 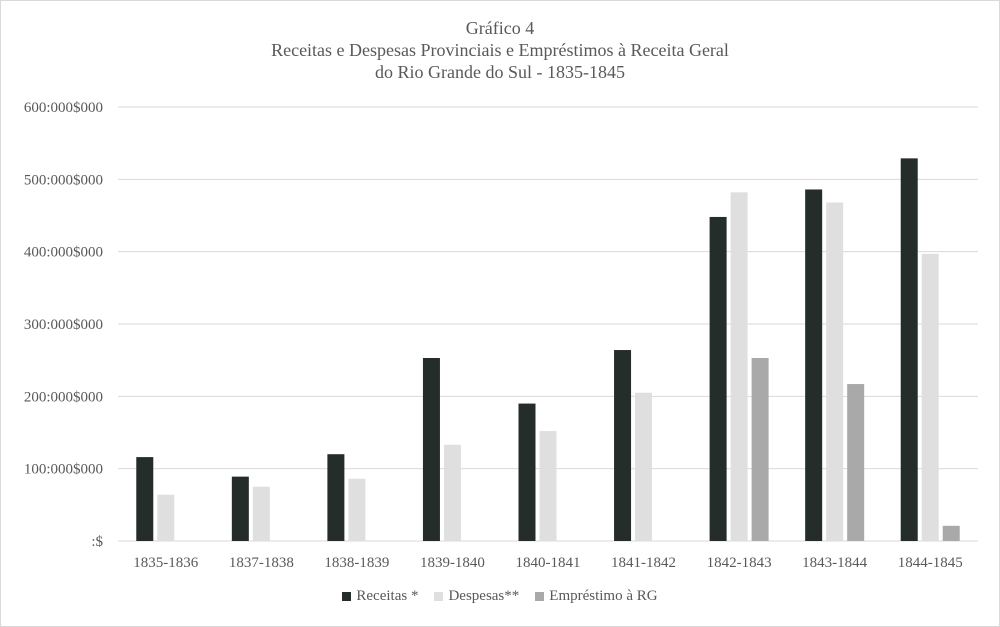 I want to click on y-tick-label: 300:000$000, so click(x=63, y=325).